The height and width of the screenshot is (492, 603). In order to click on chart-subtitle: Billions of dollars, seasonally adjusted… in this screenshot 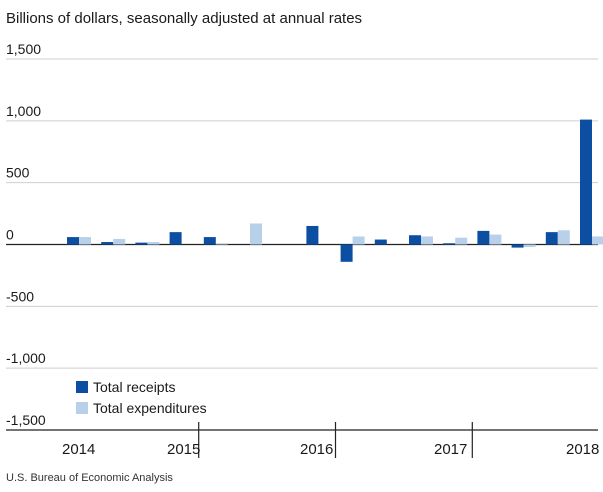, I will do `click(184, 18)`.